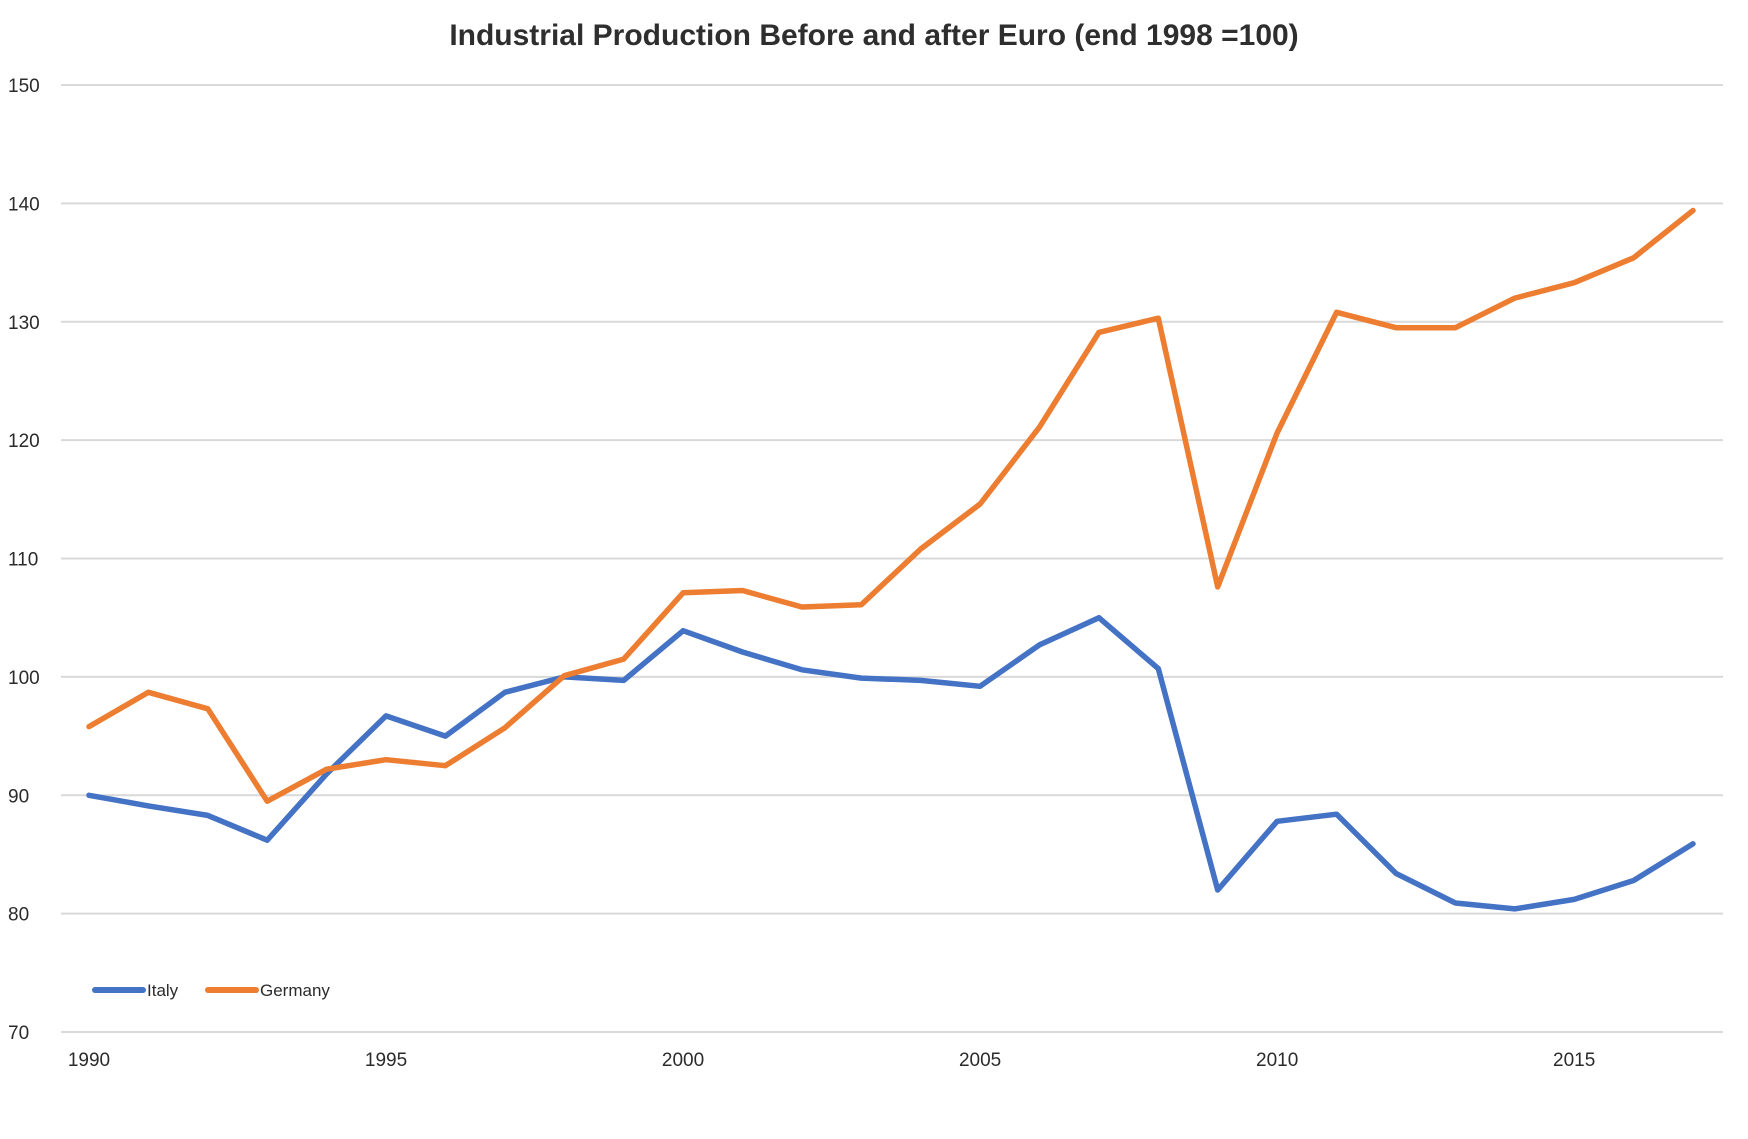  I want to click on legend: Italy Germany, so click(211, 990).